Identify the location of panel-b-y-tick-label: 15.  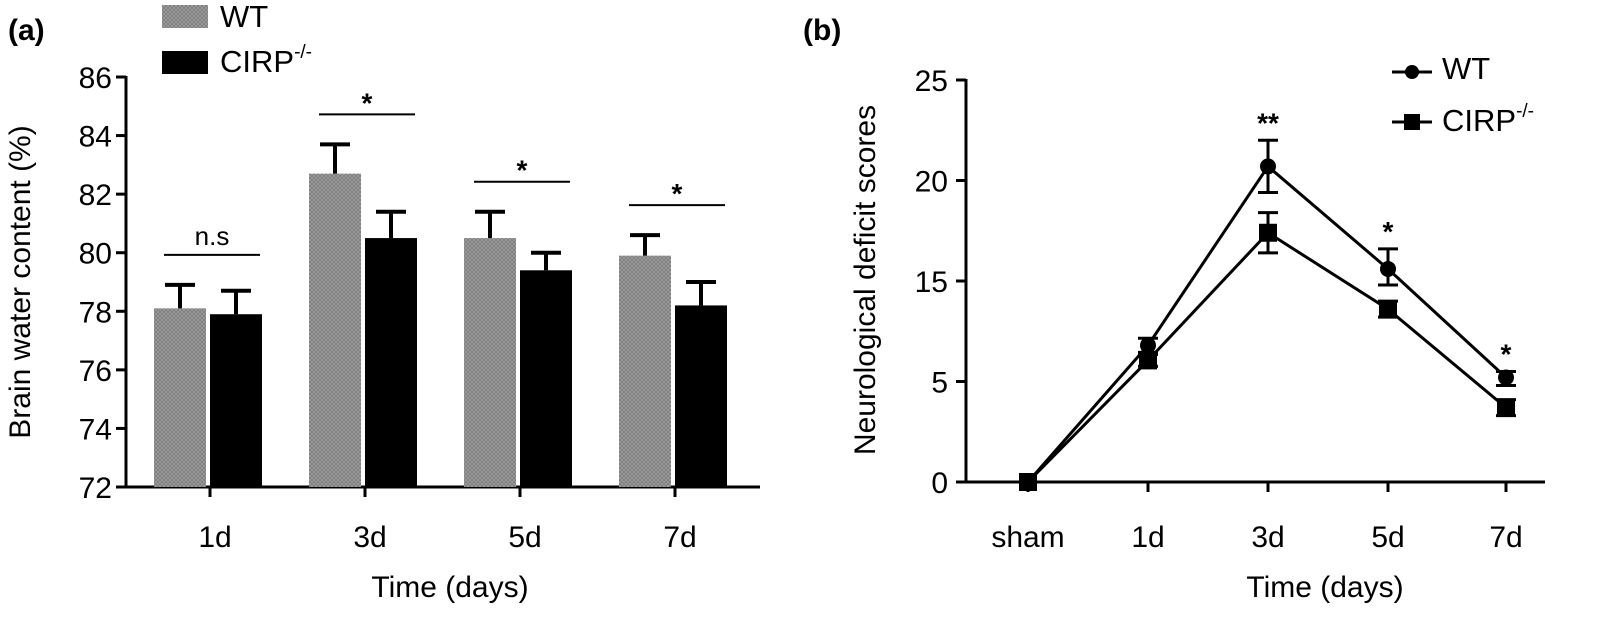
(931, 282).